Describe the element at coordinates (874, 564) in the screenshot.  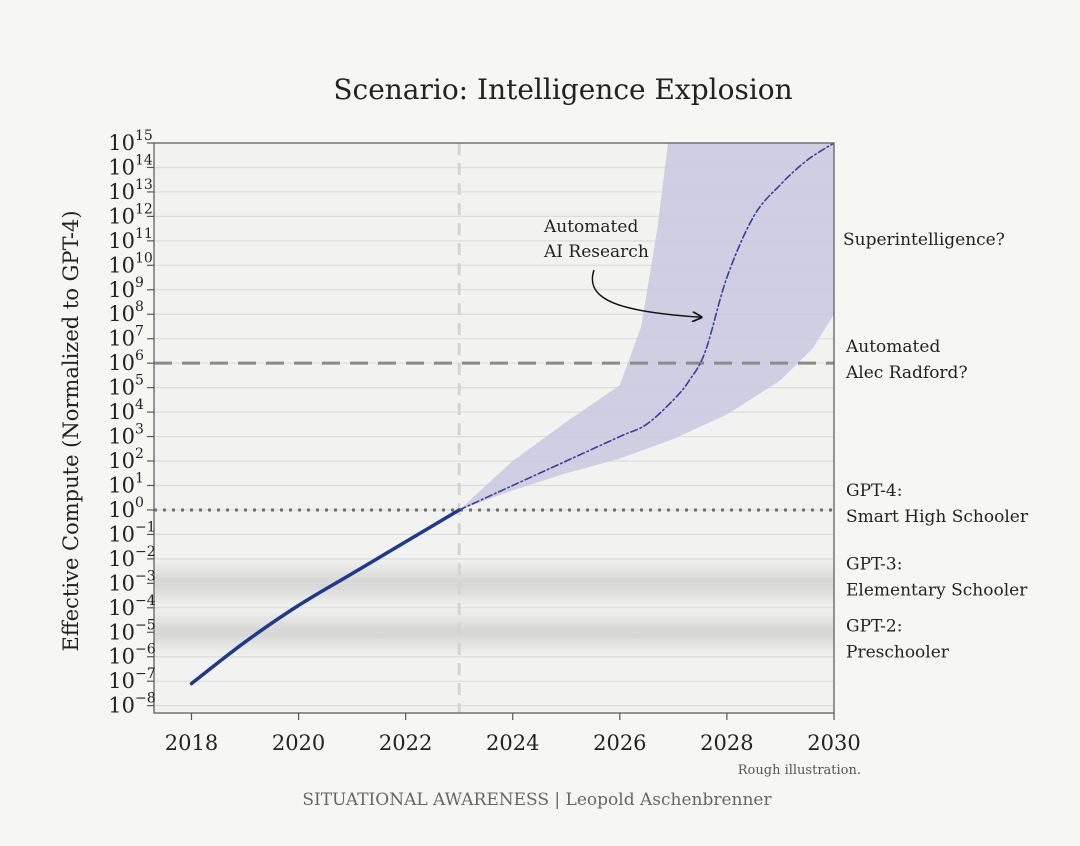
I see `band-label-gpt3: GPT-3:` at that location.